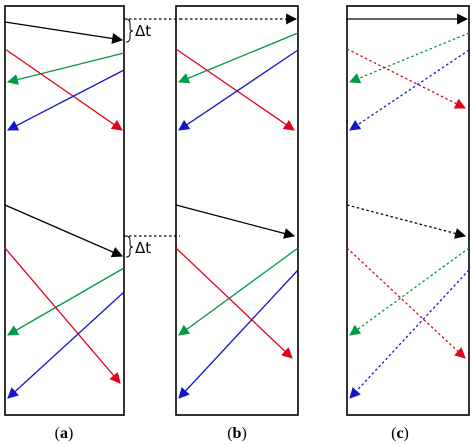 The width and height of the screenshot is (474, 445). What do you see at coordinates (64, 231) in the screenshot?
I see `arrow-a-bottom-black` at bounding box center [64, 231].